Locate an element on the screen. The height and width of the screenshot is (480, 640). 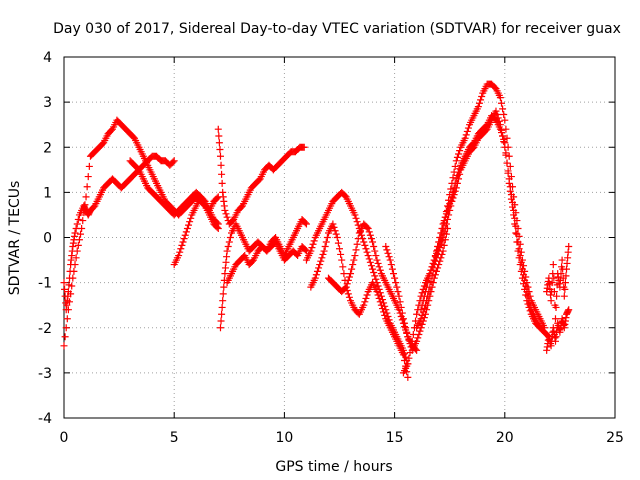
y-tick-label: -3 is located at coordinates (45, 374).